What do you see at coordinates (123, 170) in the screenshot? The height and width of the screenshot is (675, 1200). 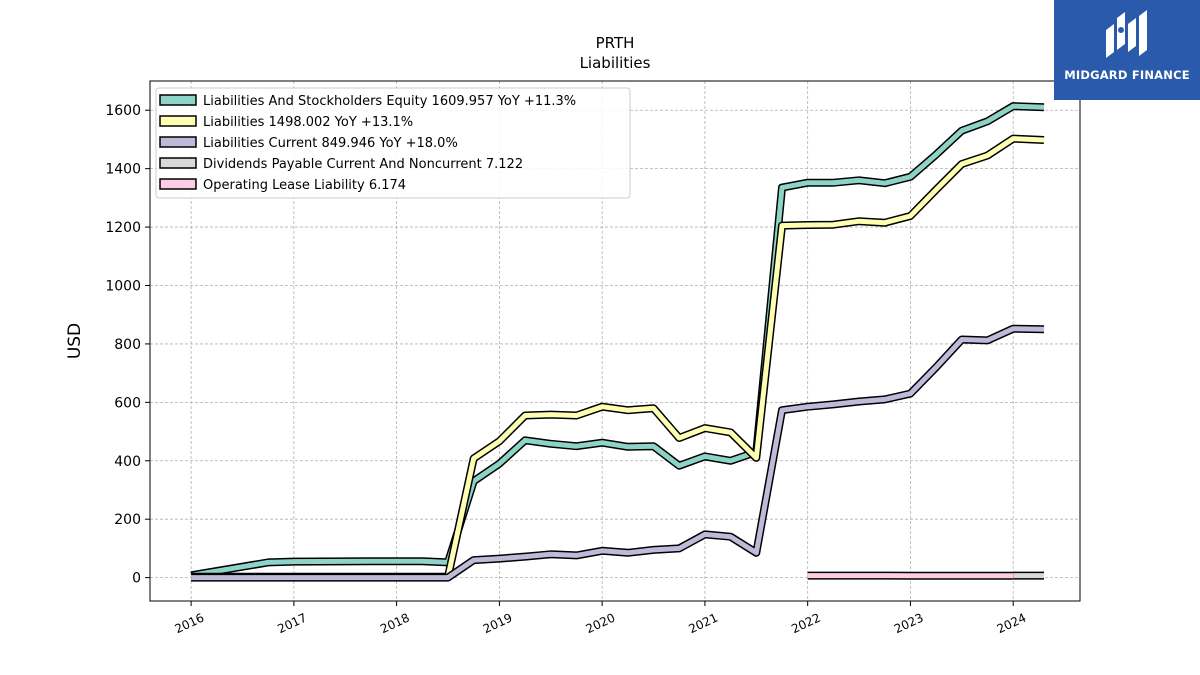 I see `y-tick-label: 1400` at bounding box center [123, 170].